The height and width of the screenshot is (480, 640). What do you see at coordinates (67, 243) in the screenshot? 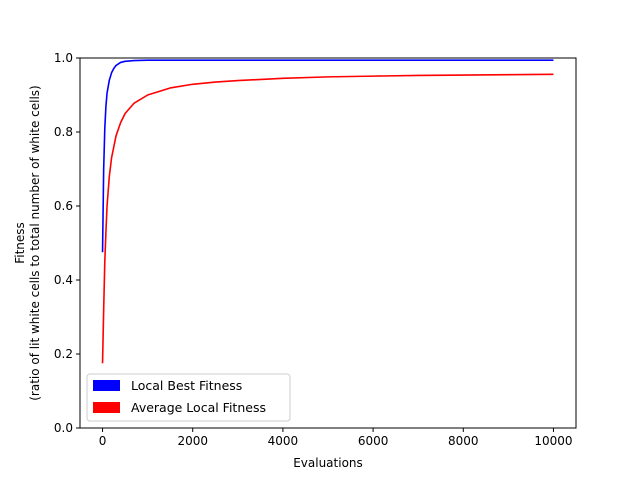
I see `y-axis: 0.0 0.2 0.4 0.6 0.8 1.0` at bounding box center [67, 243].